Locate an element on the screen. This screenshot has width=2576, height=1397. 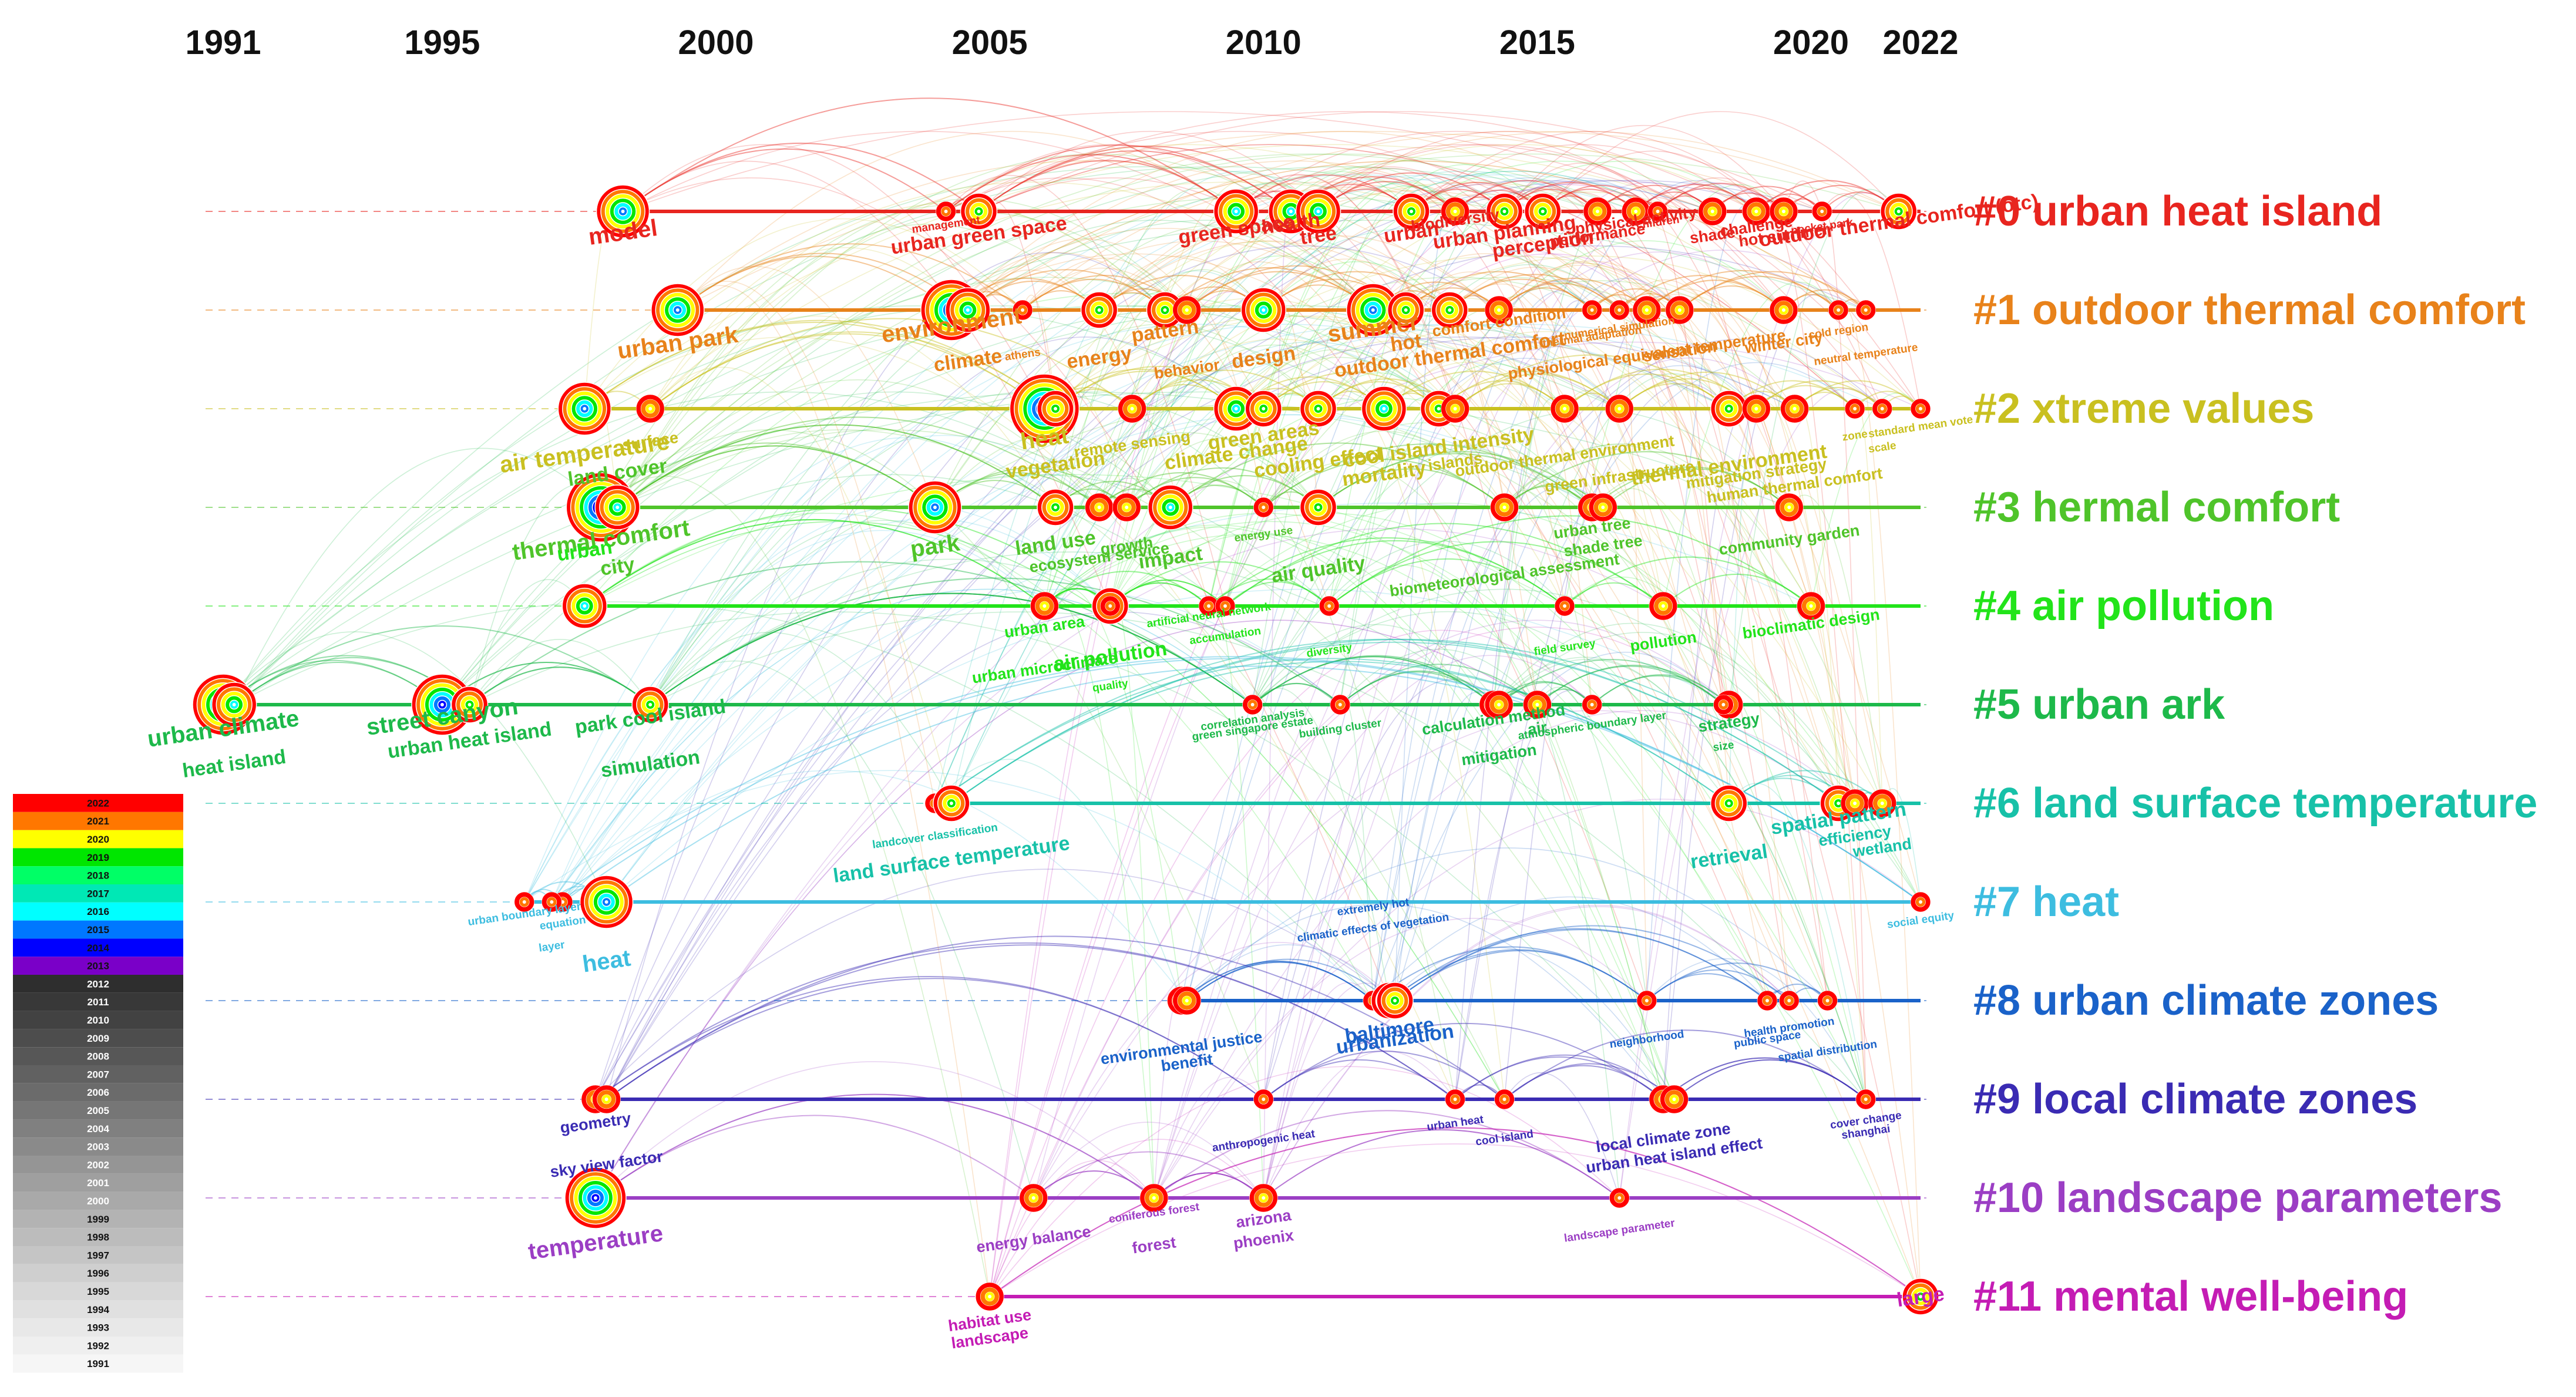
node-spatial-distribution is located at coordinates (1827, 1000).